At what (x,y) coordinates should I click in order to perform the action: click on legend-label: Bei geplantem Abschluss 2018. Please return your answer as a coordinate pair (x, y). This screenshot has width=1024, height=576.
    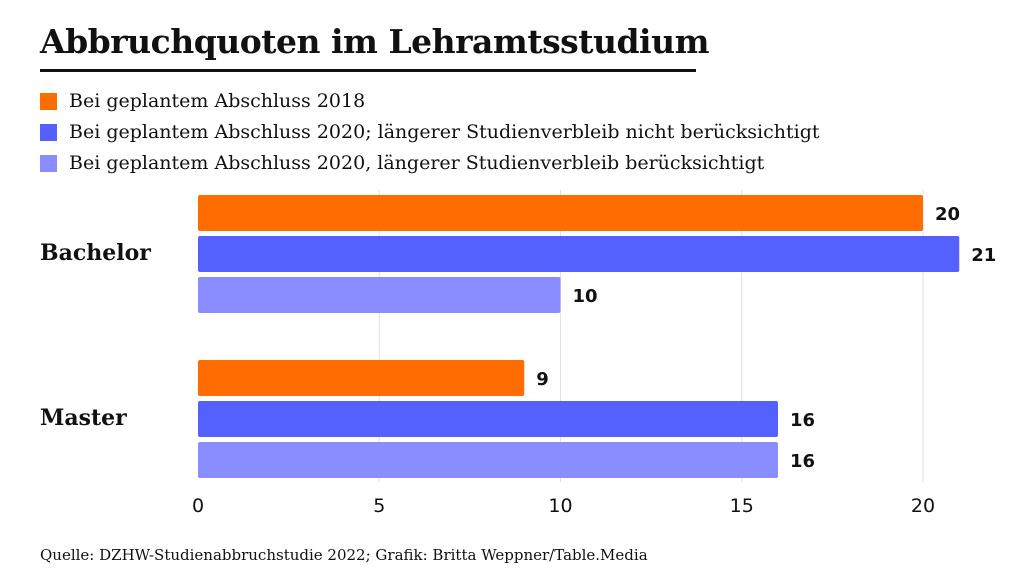
    Looking at the image, I should click on (217, 101).